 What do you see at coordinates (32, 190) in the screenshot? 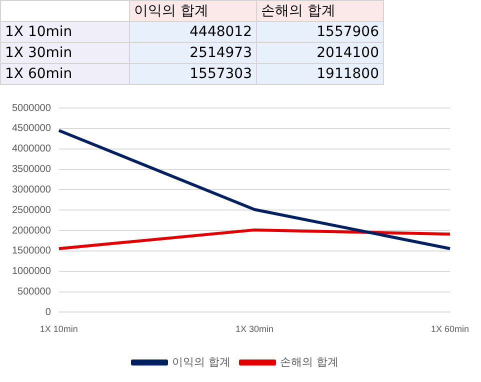
I see `y-tick-label: 3000000` at bounding box center [32, 190].